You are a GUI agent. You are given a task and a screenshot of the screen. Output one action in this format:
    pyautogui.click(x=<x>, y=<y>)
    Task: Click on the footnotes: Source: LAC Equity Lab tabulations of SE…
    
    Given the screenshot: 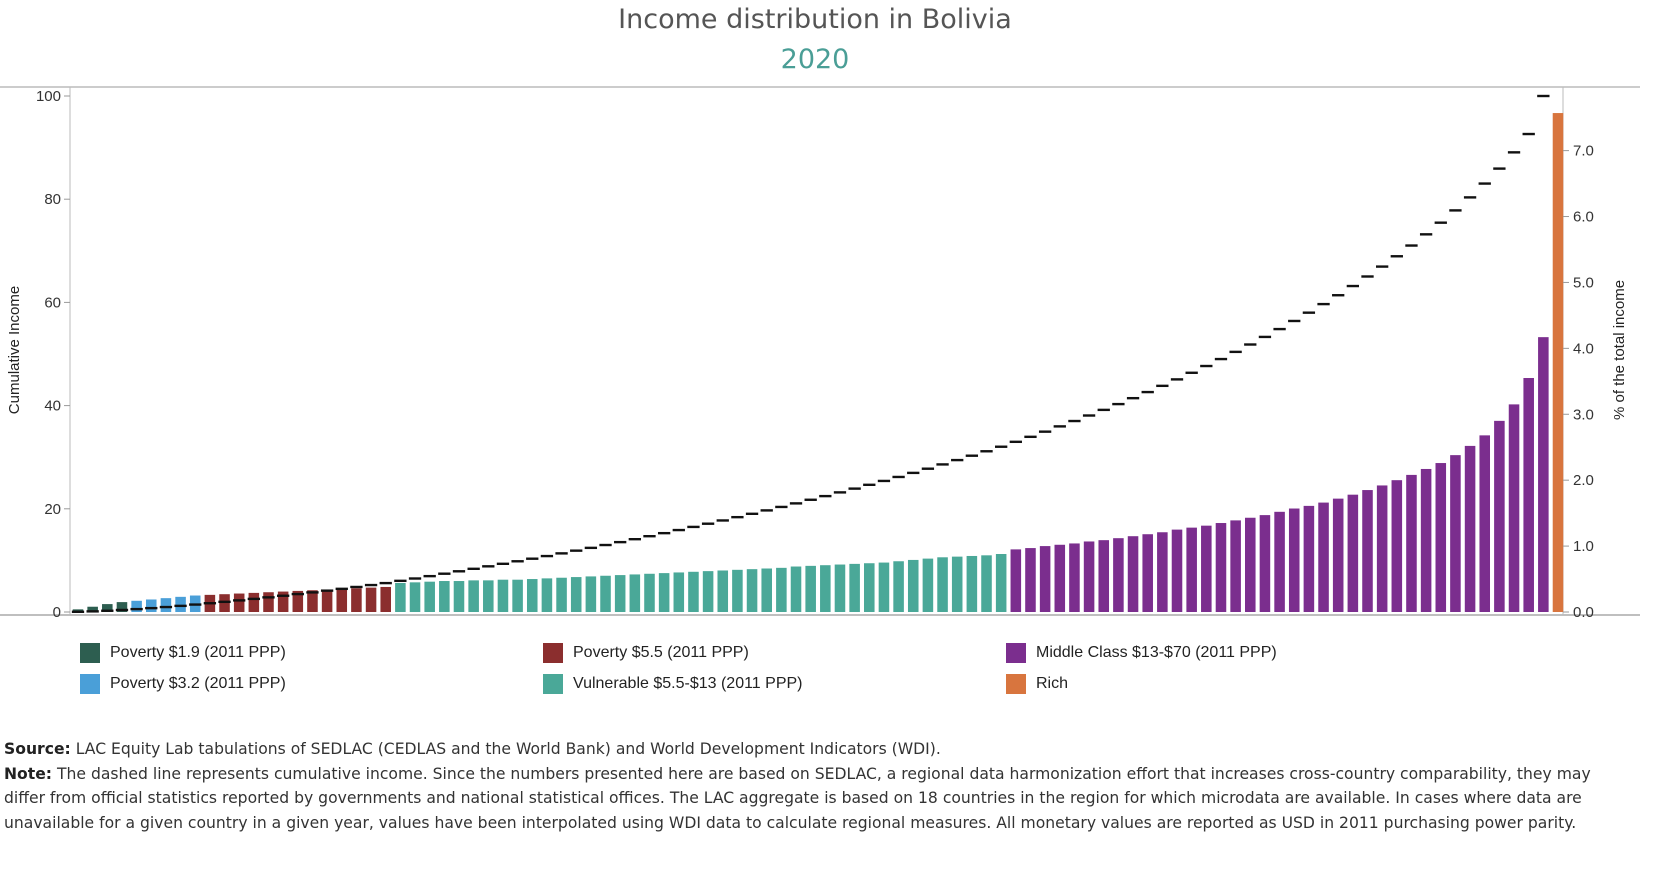 What is the action you would take?
    pyautogui.click(x=804, y=786)
    